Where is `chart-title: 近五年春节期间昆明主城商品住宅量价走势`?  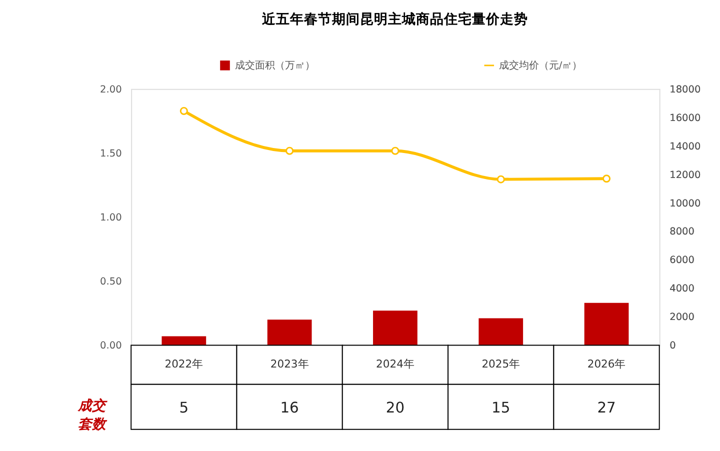 chart-title: 近五年春节期间昆明主城商品住宅量价走势 is located at coordinates (394, 19).